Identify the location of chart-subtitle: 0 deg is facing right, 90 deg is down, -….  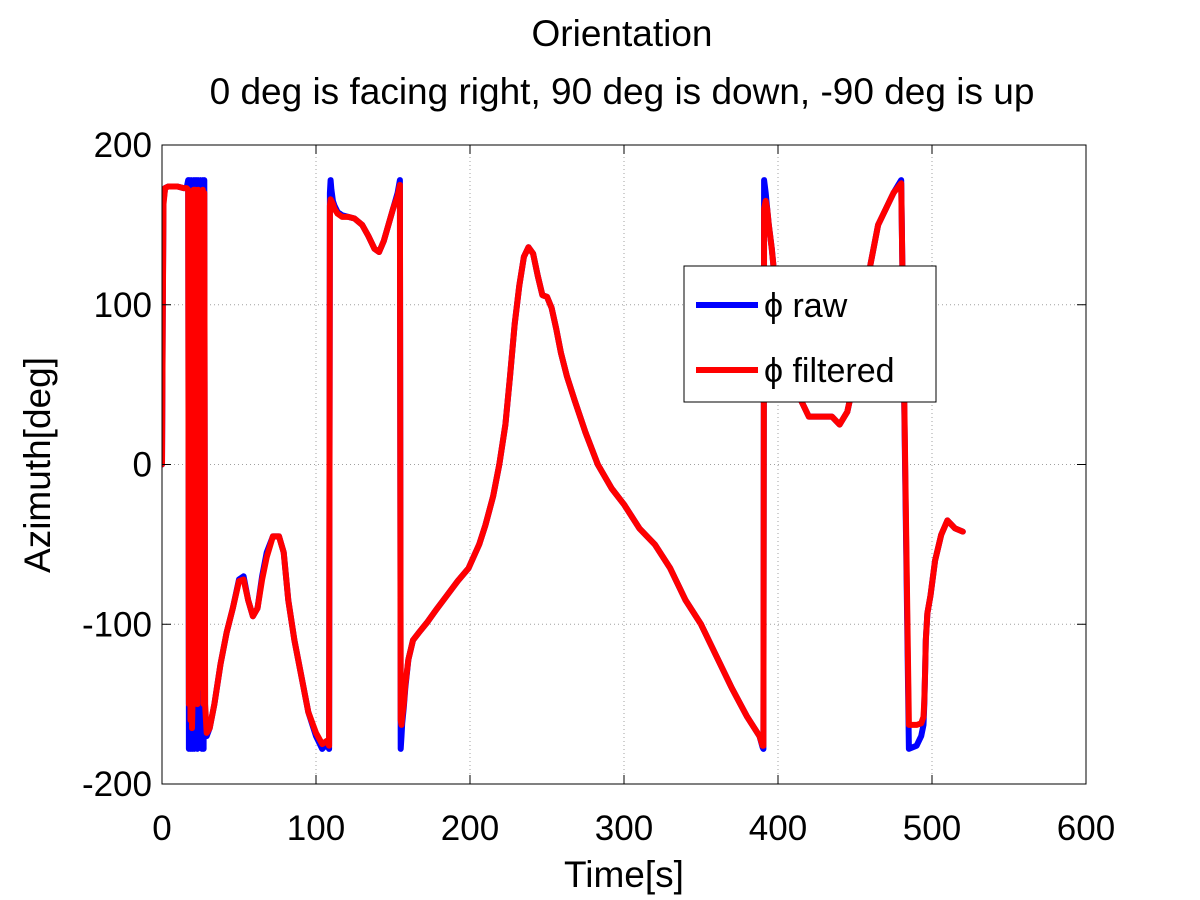
(622, 91).